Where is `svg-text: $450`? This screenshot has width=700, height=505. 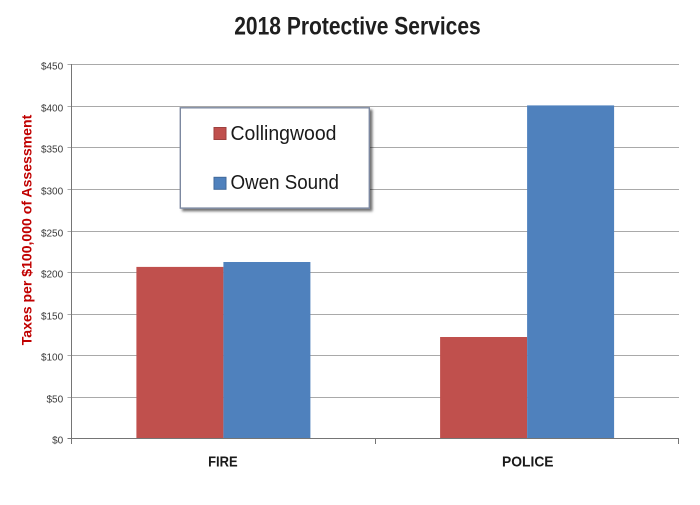 svg-text: $450 is located at coordinates (52, 67).